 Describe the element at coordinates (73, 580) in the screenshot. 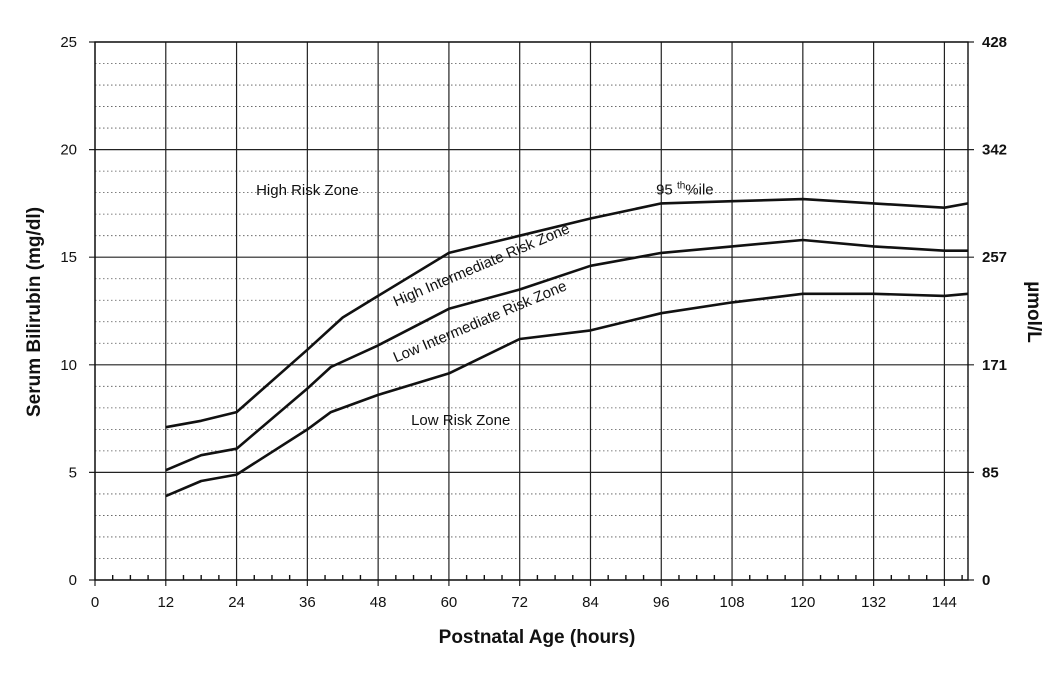

I see `y-tick-label-0: 0` at that location.